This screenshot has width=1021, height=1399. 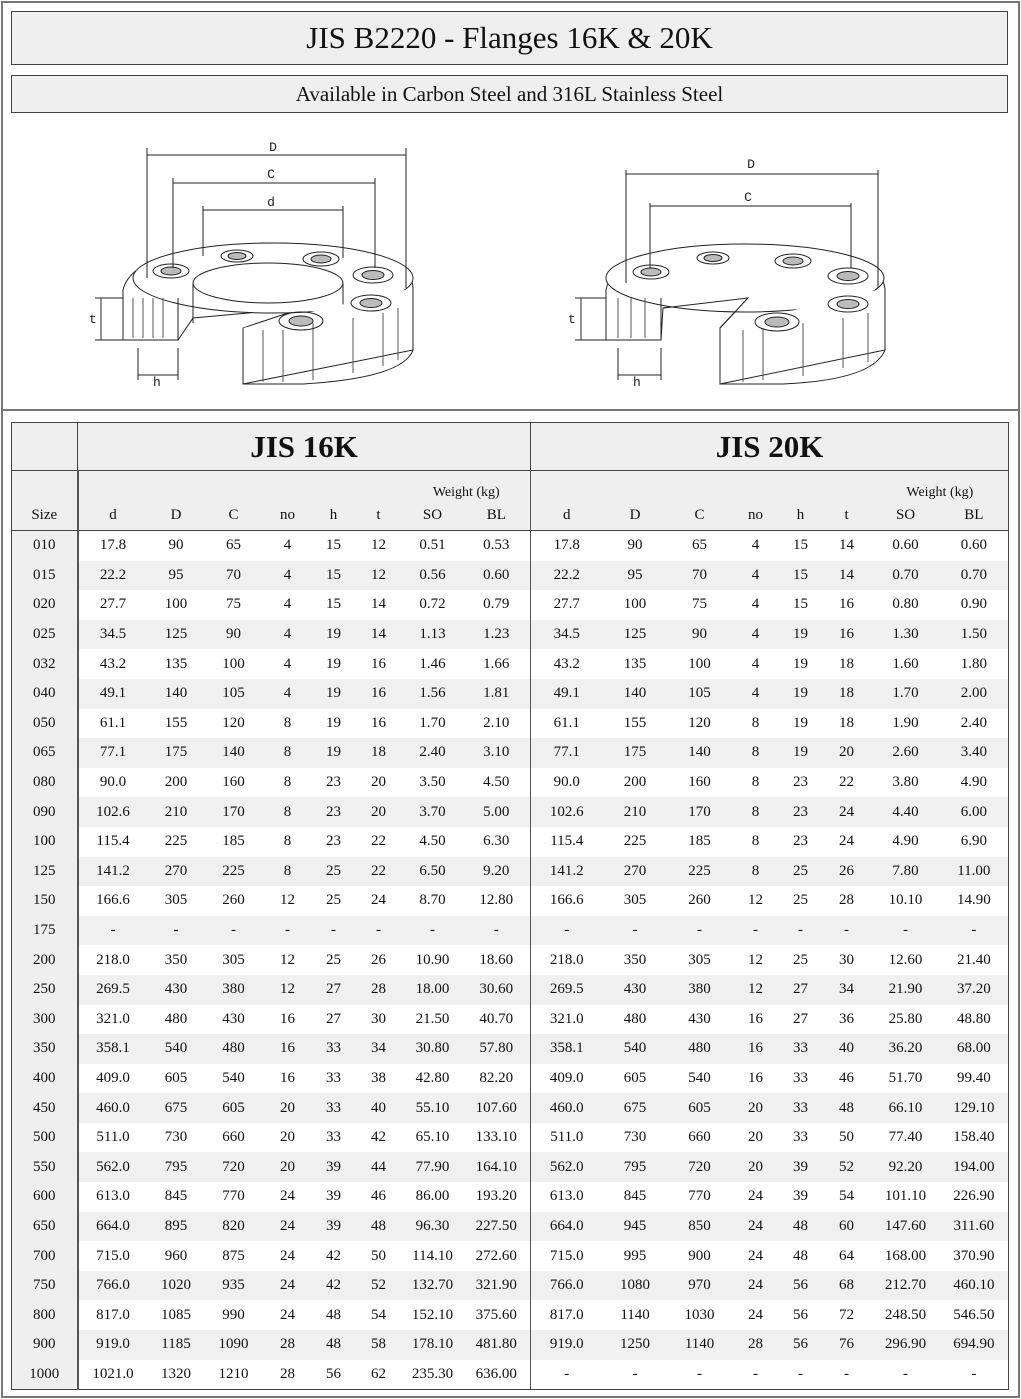 What do you see at coordinates (566, 1049) in the screenshot?
I see `cell-k20-d: 358.1` at bounding box center [566, 1049].